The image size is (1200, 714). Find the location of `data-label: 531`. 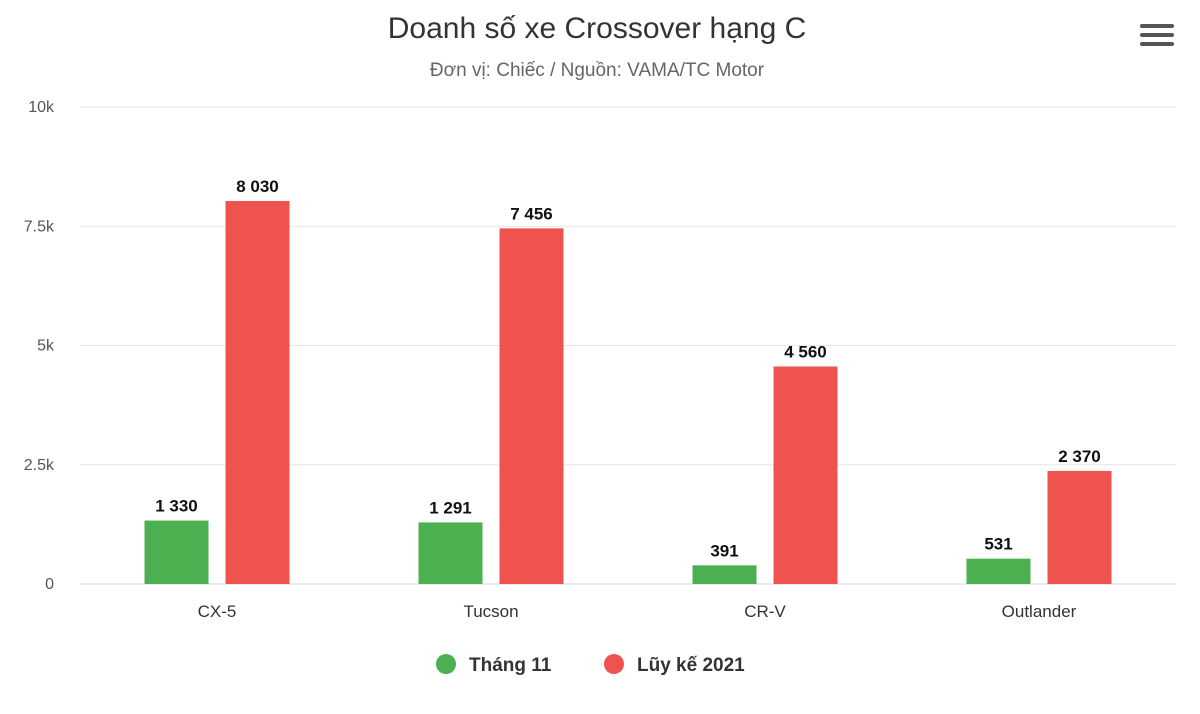

data-label: 531 is located at coordinates (998, 544).